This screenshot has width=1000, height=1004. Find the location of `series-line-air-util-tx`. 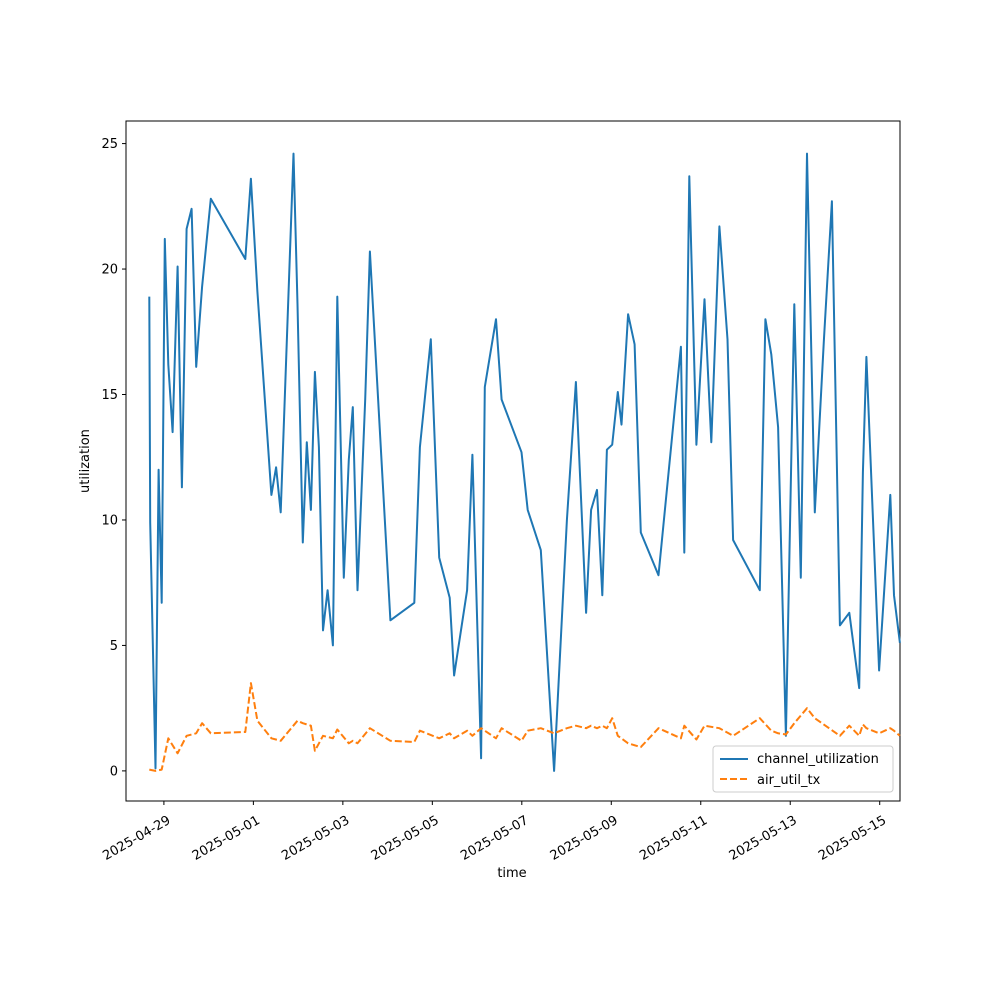

series-line-air-util-tx is located at coordinates (525, 727).